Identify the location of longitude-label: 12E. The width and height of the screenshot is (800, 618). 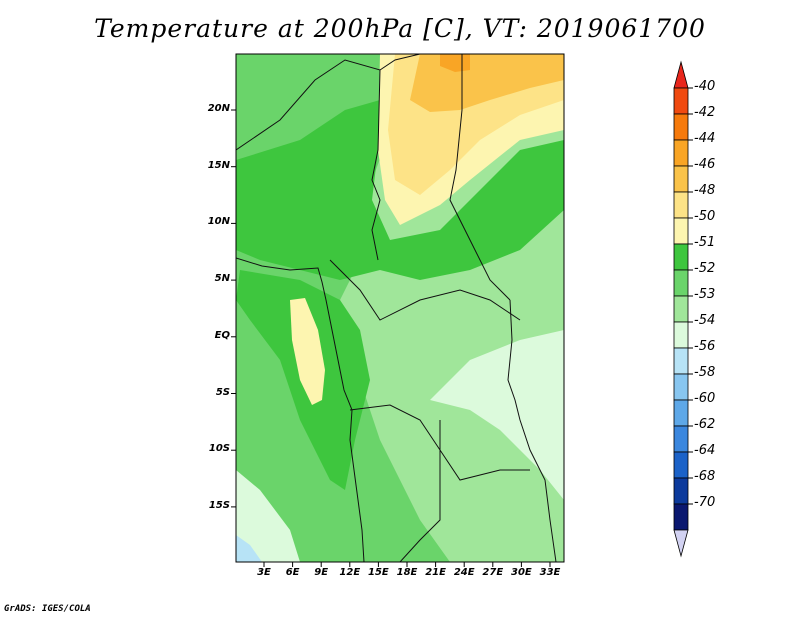
(350, 572).